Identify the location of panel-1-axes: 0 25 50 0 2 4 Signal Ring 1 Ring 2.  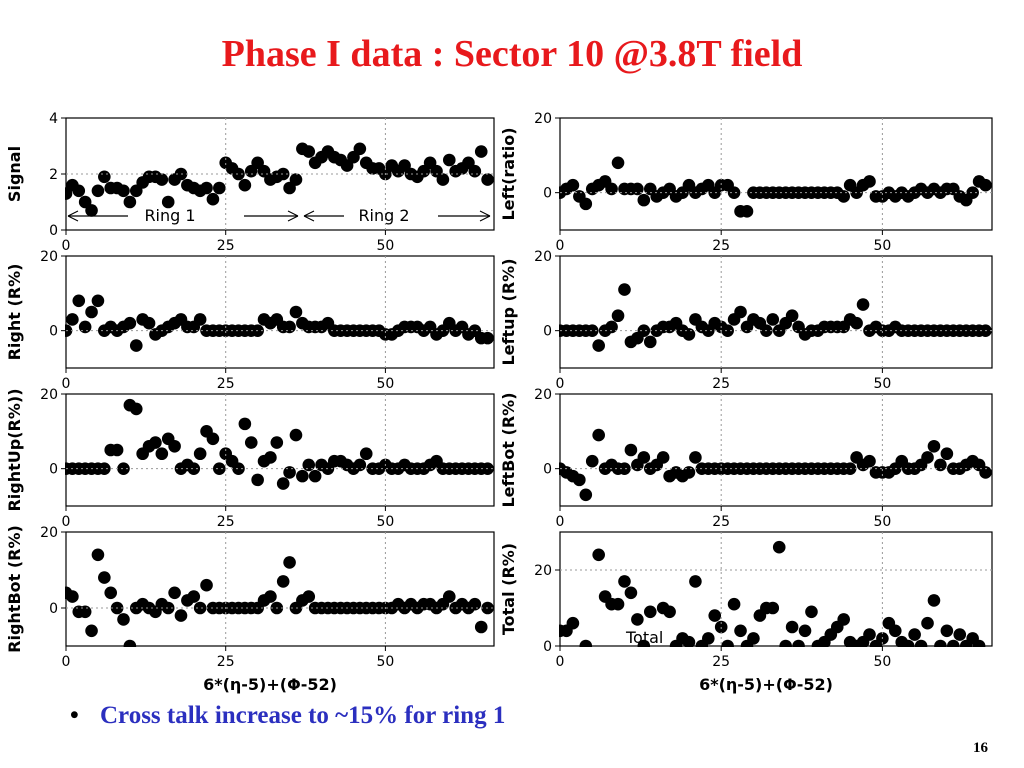
(250, 182).